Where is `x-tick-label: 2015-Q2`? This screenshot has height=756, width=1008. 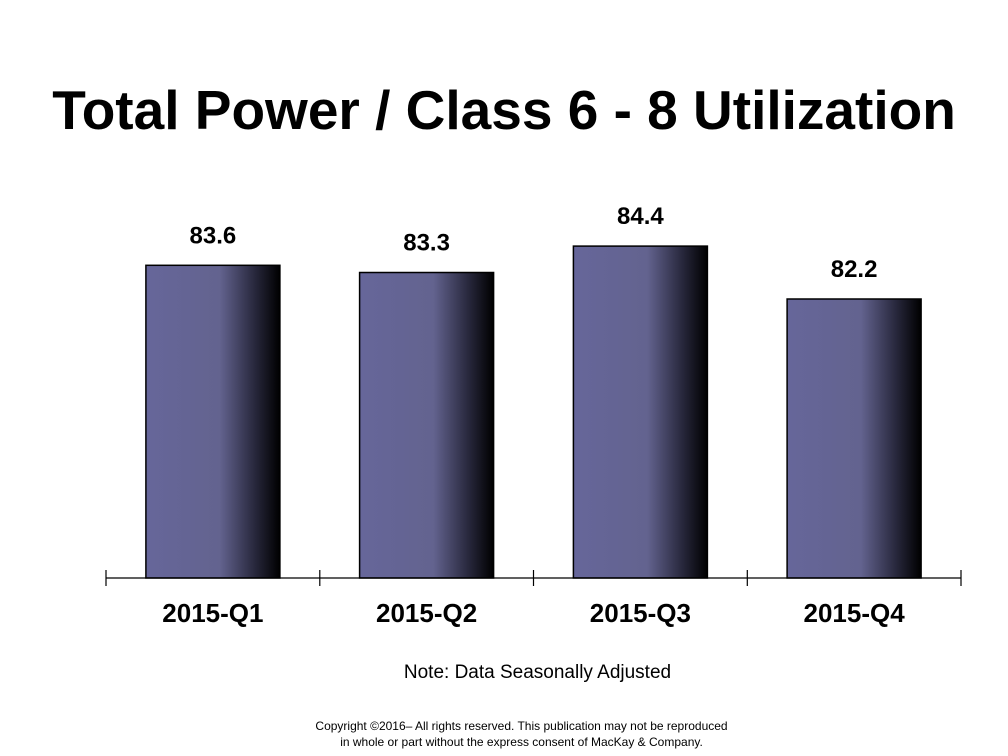 x-tick-label: 2015-Q2 is located at coordinates (426, 613).